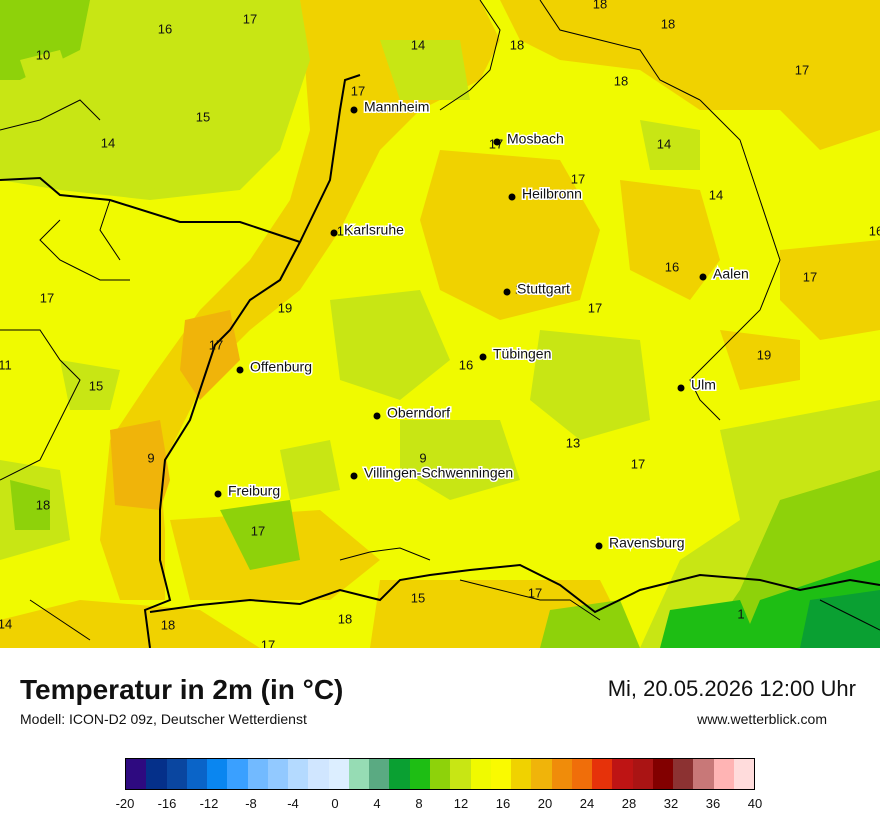 Image resolution: width=880 pixels, height=830 pixels. Describe the element at coordinates (422, 457) in the screenshot. I see `temperature-value: 9` at that location.